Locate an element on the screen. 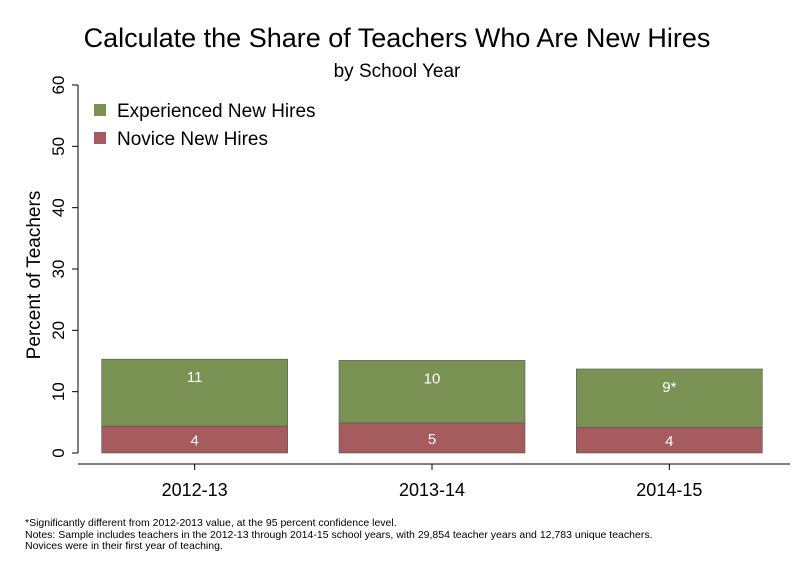  legend: Experienced New Hires Novice New Hires is located at coordinates (205, 125).